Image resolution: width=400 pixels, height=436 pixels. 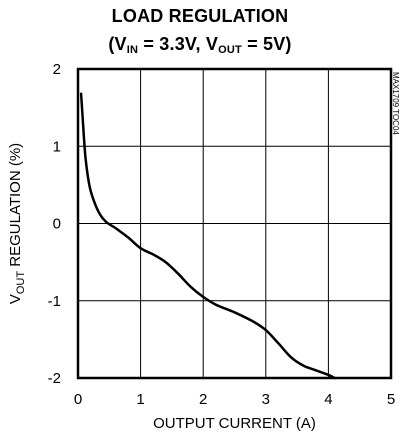 What do you see at coordinates (200, 16) in the screenshot?
I see `chart-title-line1: LOAD REGULATION` at bounding box center [200, 16].